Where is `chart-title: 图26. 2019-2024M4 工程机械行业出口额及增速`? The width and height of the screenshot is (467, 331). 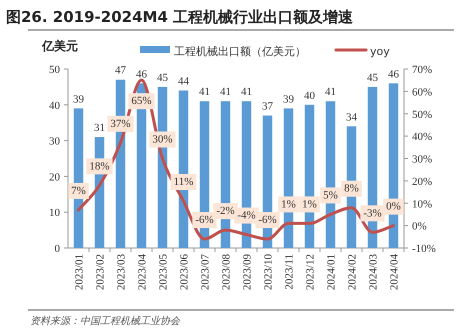
chart-title: 图26. 2019-2024M4 工程机械行业出口额及增速 is located at coordinates (180, 17).